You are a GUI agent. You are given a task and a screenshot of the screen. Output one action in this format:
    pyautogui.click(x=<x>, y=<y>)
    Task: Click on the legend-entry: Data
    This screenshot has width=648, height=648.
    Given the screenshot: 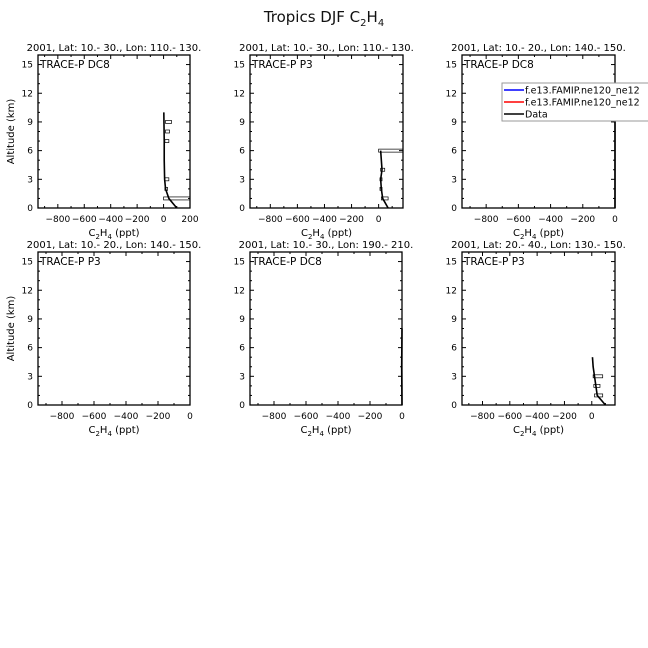 What is the action you would take?
    pyautogui.click(x=536, y=115)
    